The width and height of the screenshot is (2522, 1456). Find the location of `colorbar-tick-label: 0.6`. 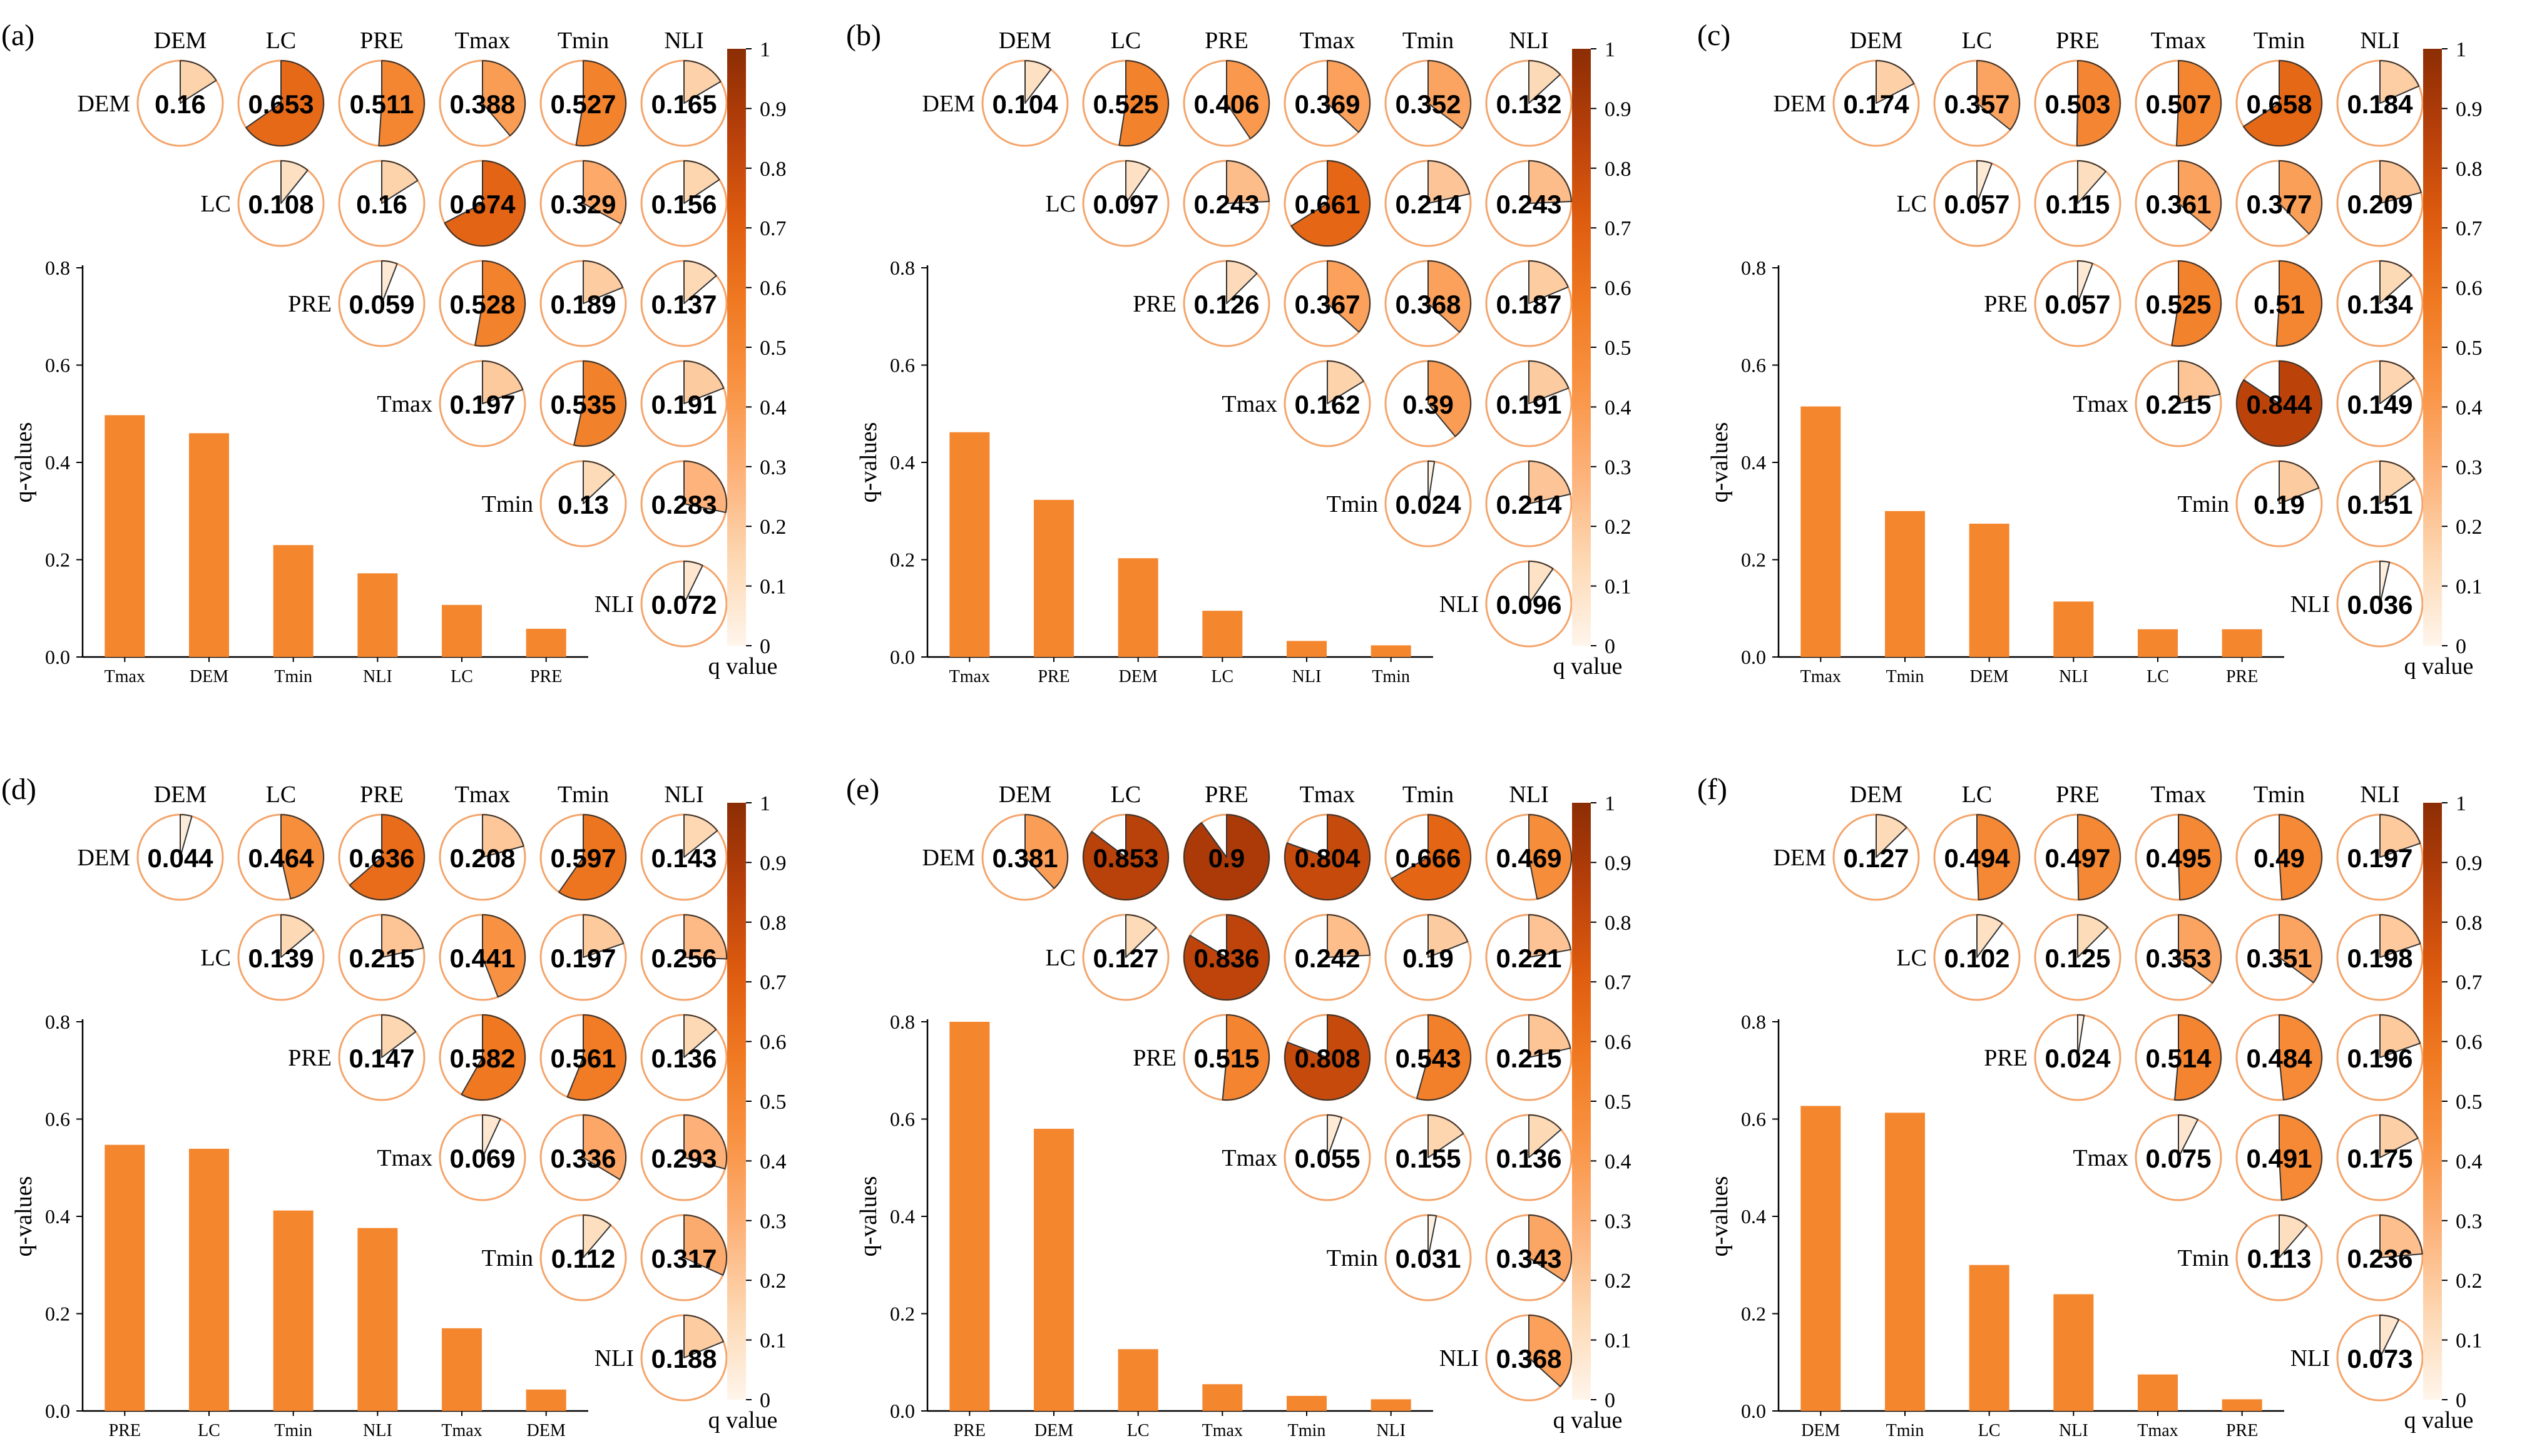

colorbar-tick-label: 0.6 is located at coordinates (2470, 1042).